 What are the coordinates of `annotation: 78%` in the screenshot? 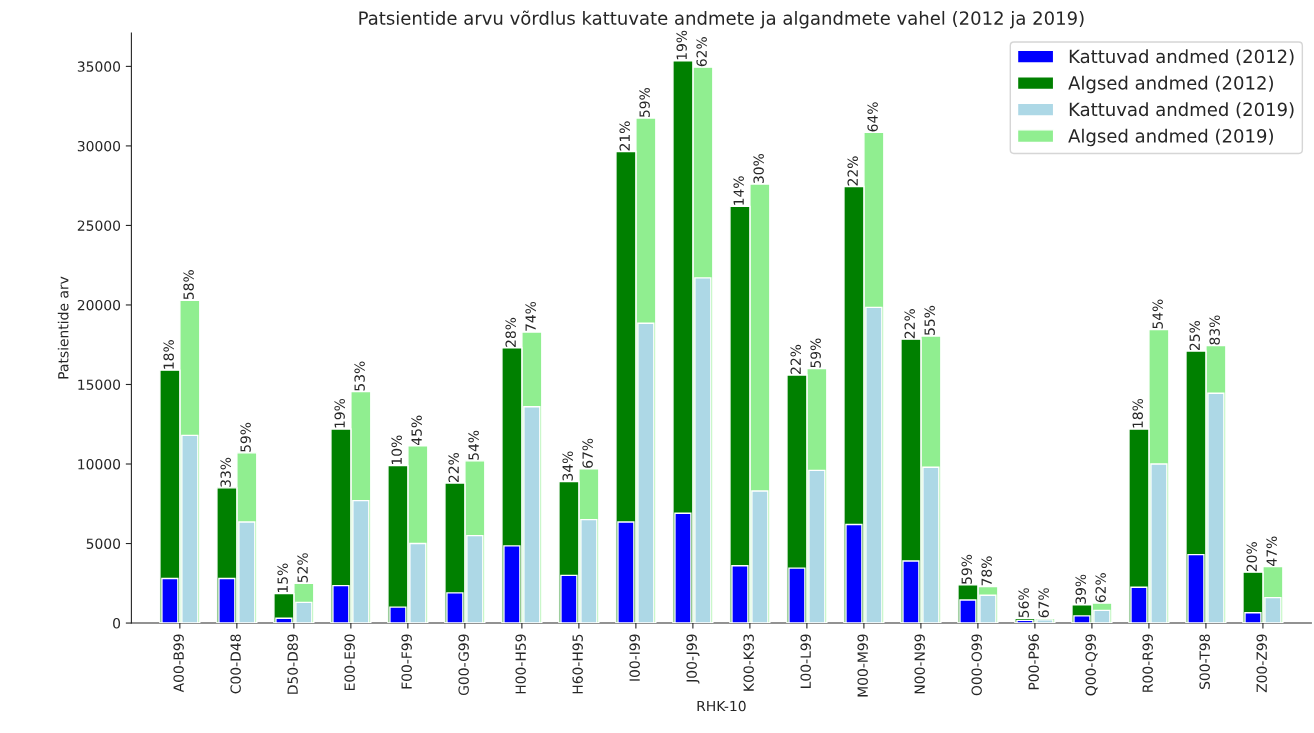 It's located at (986, 571).